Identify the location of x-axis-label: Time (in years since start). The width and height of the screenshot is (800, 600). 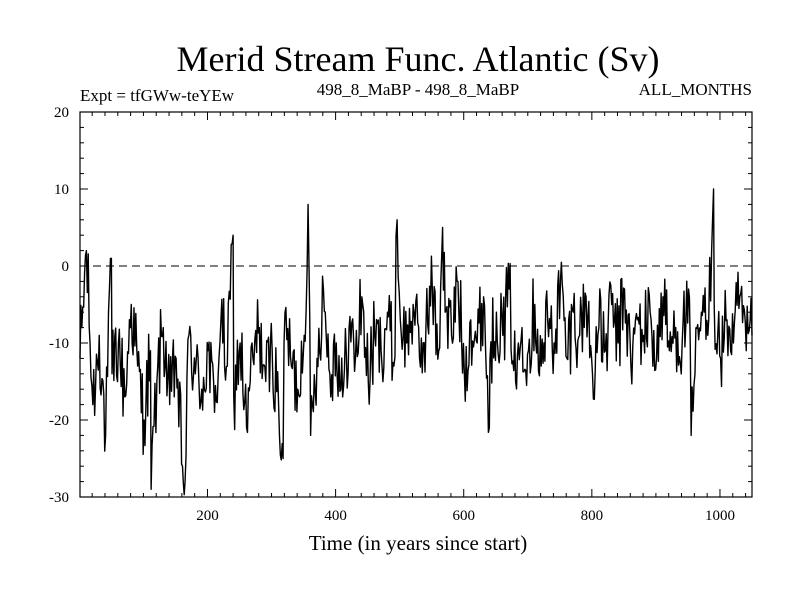
(418, 543).